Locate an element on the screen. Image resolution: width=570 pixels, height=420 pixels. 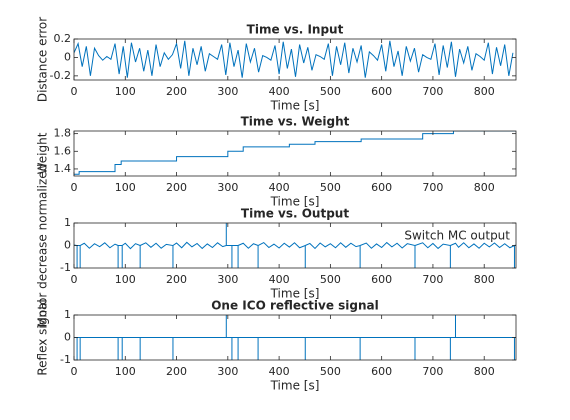
y-tick-label: -0.2 is located at coordinates (60, 75).